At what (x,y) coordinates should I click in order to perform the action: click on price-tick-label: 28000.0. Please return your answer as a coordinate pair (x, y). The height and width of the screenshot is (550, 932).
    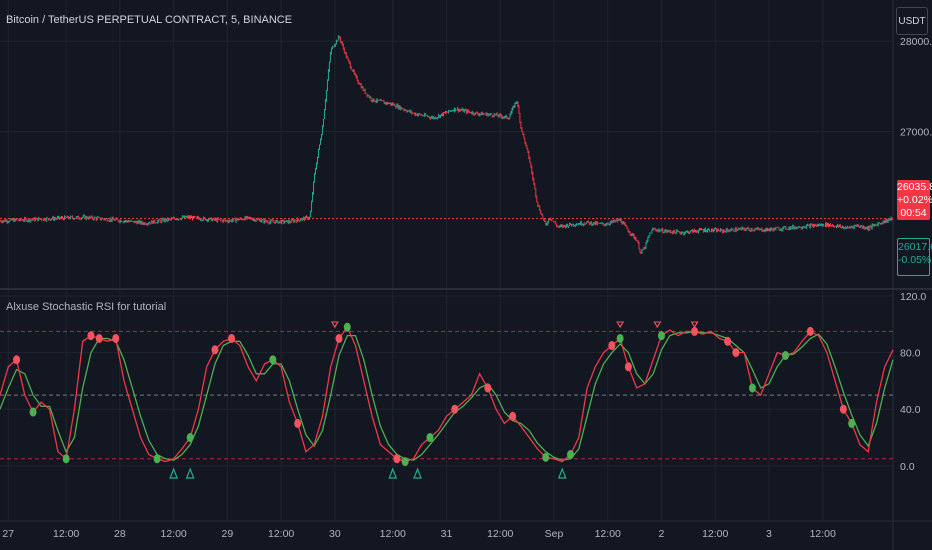
    Looking at the image, I should click on (916, 42).